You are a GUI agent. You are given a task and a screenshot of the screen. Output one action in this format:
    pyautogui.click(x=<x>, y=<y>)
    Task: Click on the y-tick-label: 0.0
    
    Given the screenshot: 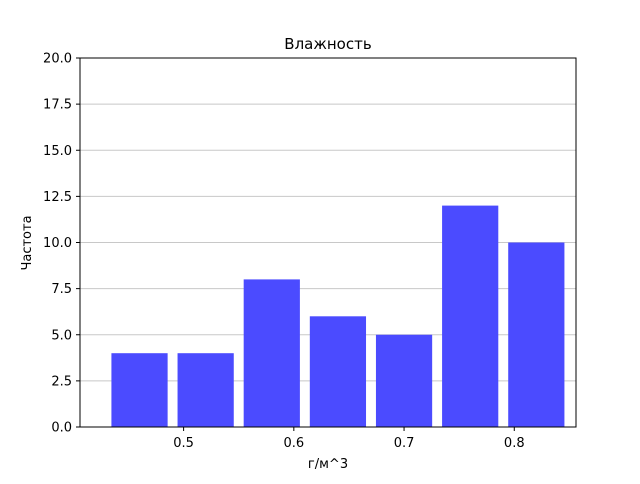 What is the action you would take?
    pyautogui.click(x=61, y=428)
    